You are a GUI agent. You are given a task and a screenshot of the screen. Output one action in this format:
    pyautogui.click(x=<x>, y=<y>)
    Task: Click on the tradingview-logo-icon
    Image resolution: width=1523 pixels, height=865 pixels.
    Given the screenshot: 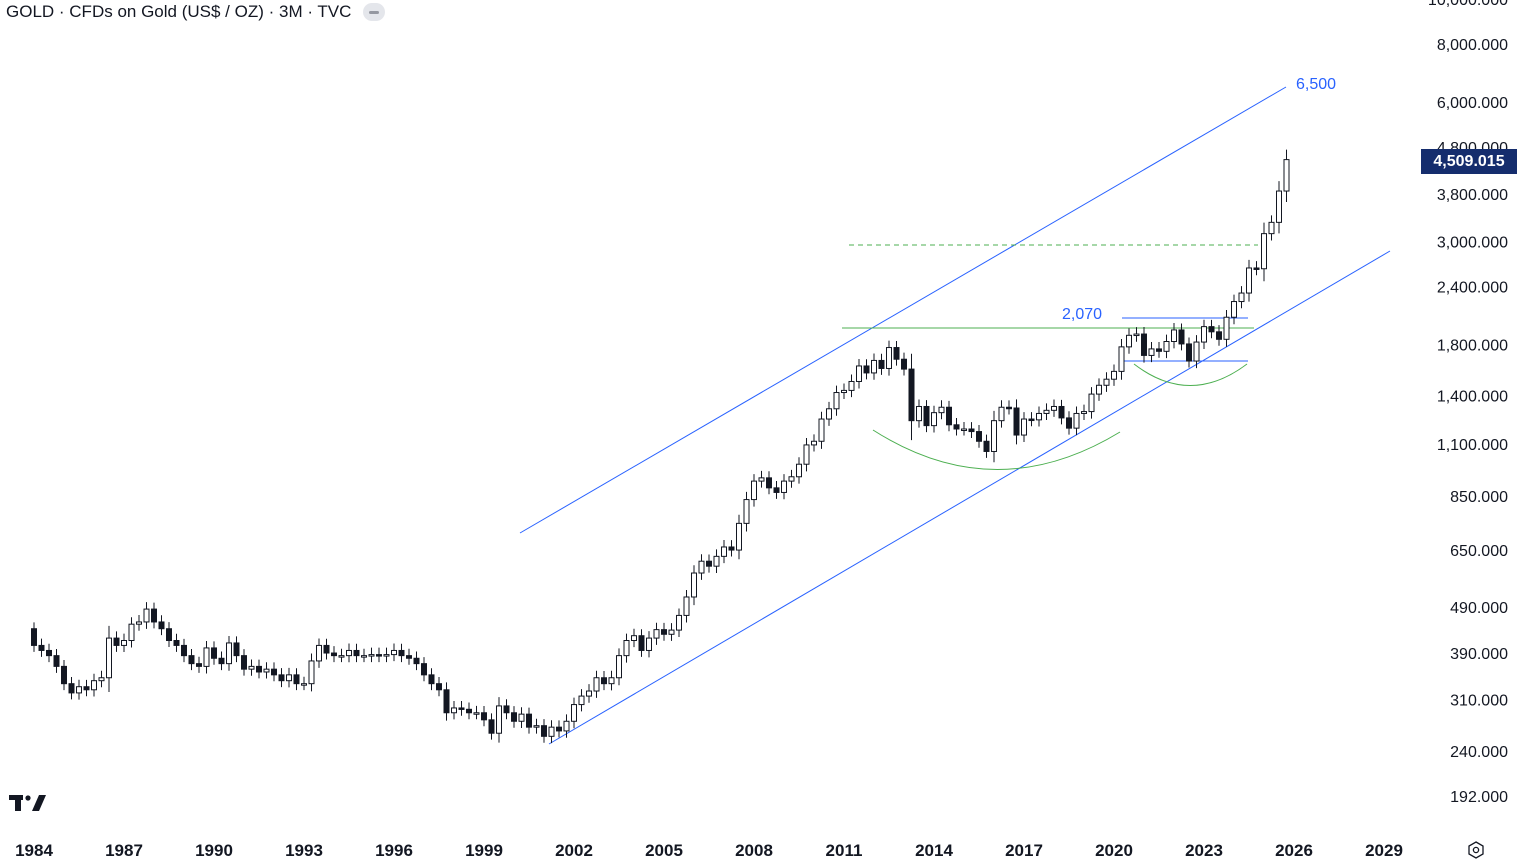 What is the action you would take?
    pyautogui.click(x=28, y=805)
    